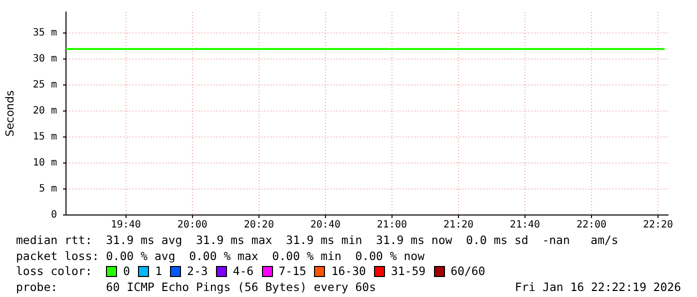  Describe the element at coordinates (221, 256) in the screenshot. I see `text: packet loss: 0.00 % avg 0.00 % max 0.00 % min 0.00 % now` at that location.